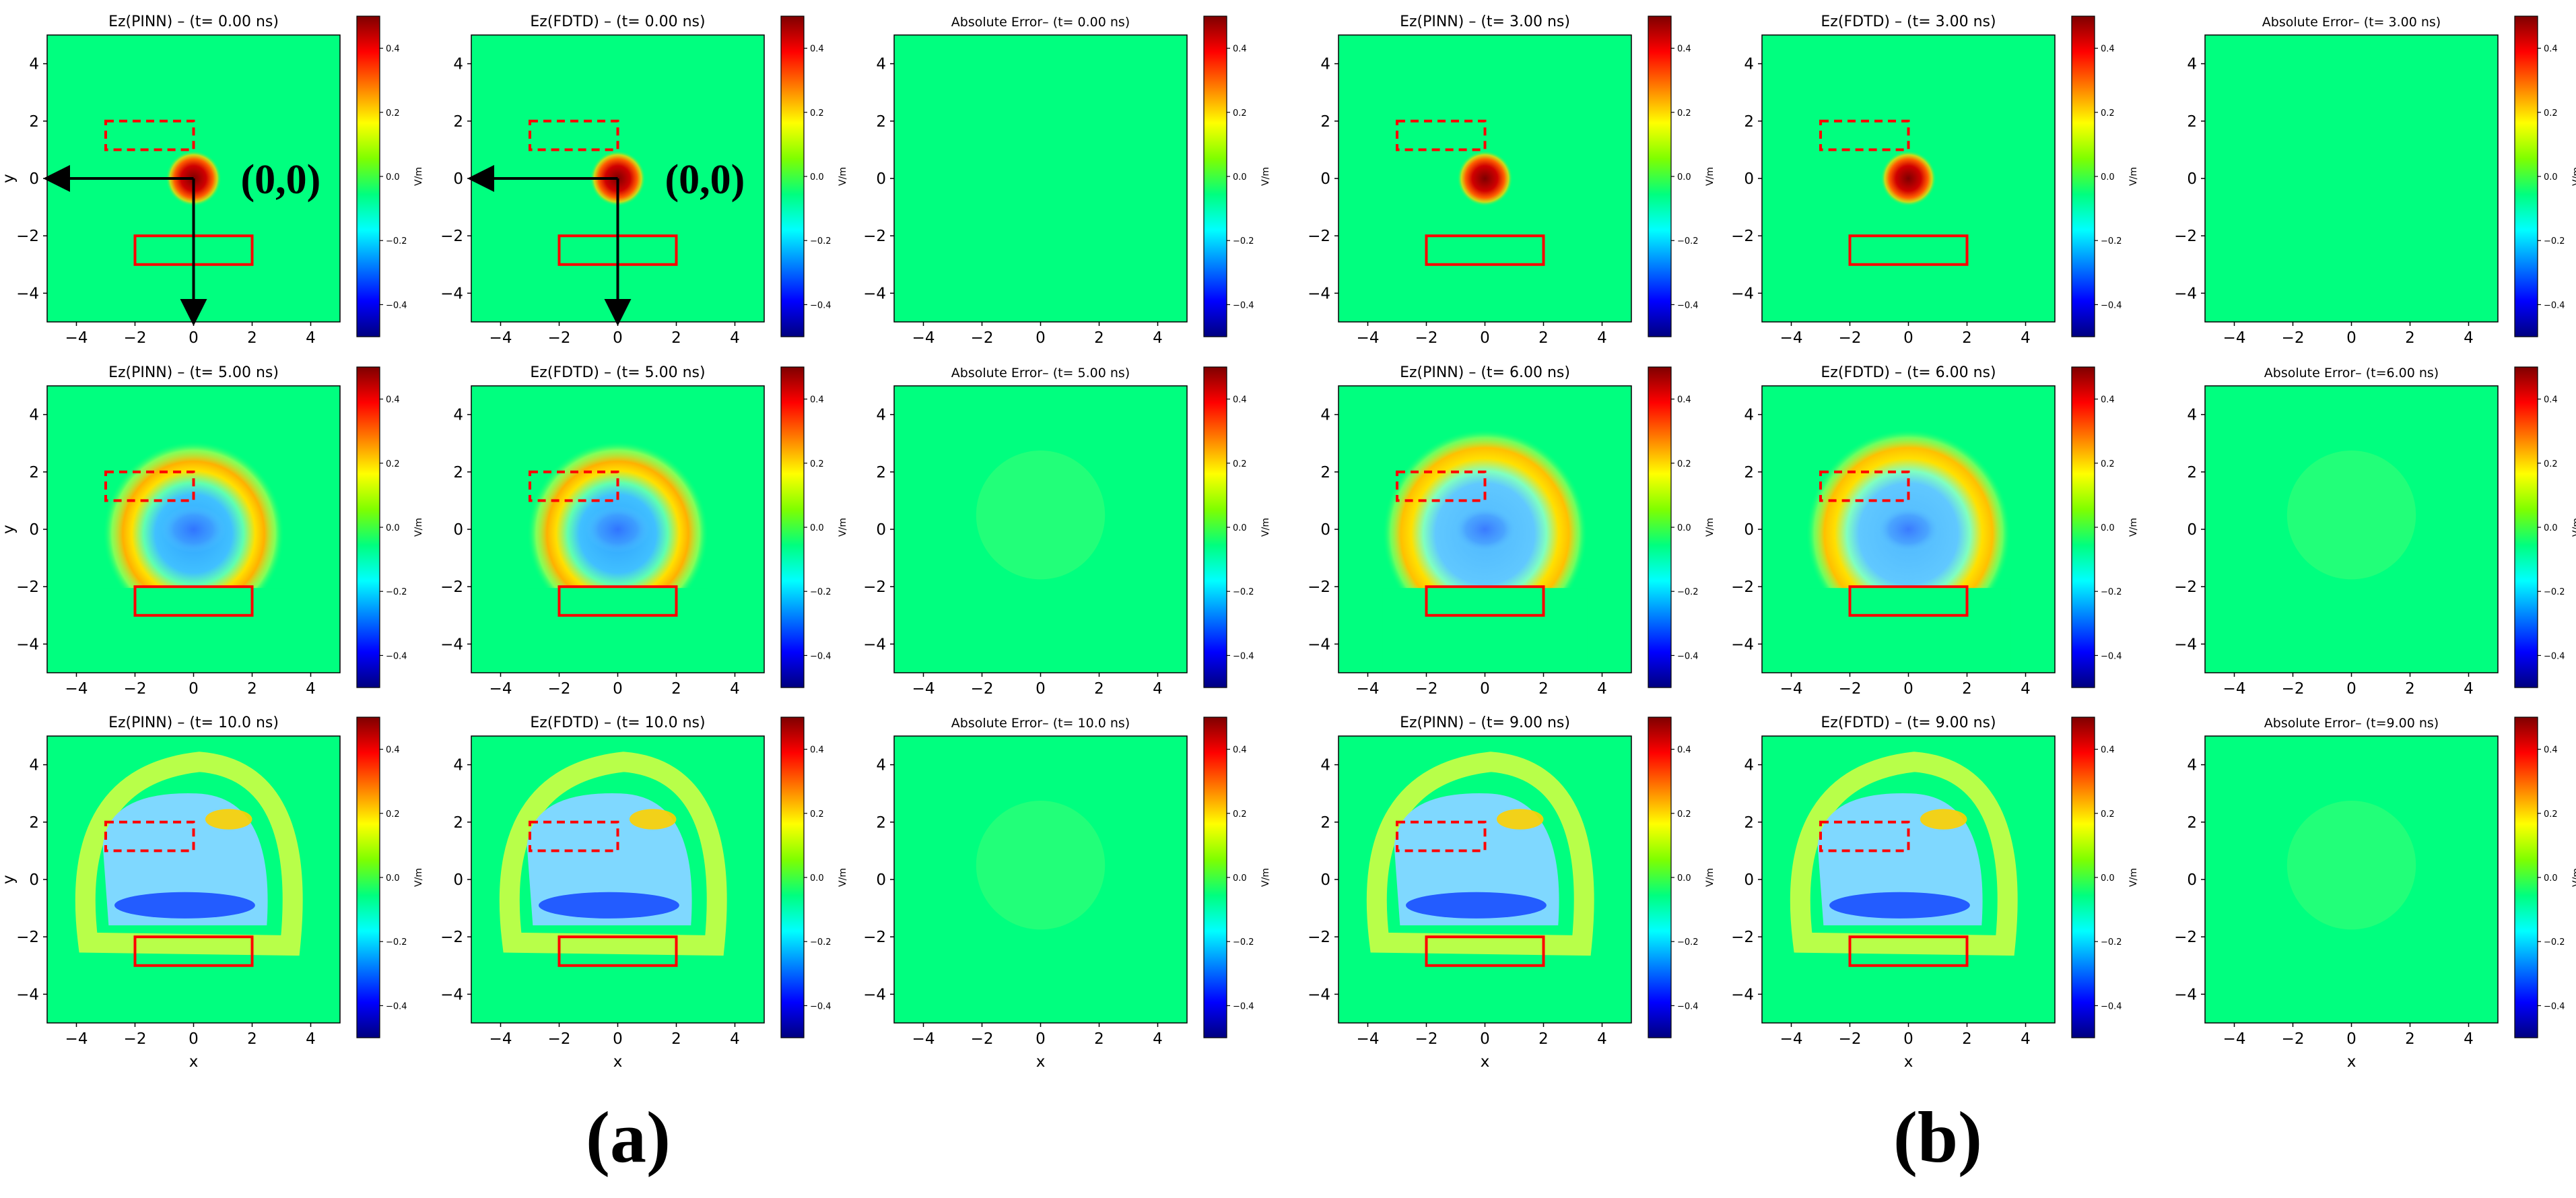 This screenshot has height=1198, width=2576. What do you see at coordinates (1485, 178) in the screenshot?
I see `source-pulse` at bounding box center [1485, 178].